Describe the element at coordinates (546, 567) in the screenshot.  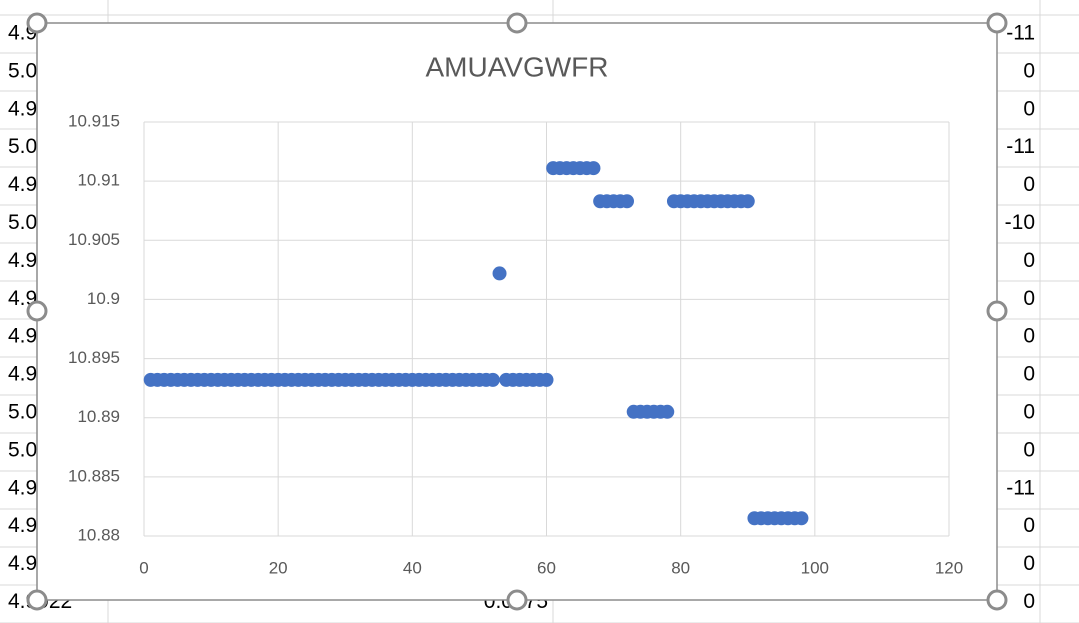
I see `x-tick-label: 60` at that location.